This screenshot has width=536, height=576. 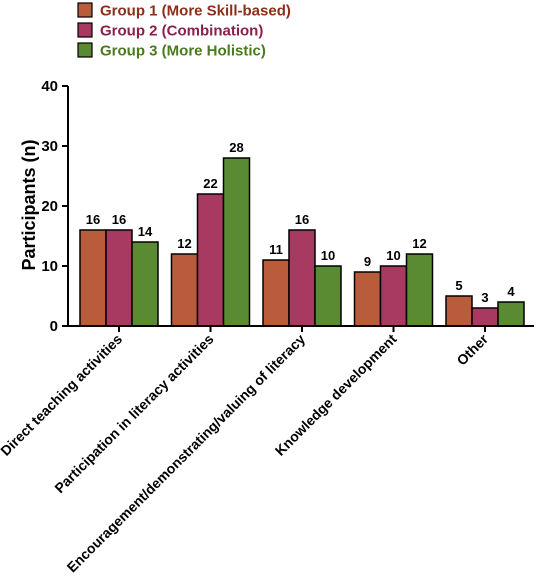 I want to click on data-label: 28, so click(x=236, y=147).